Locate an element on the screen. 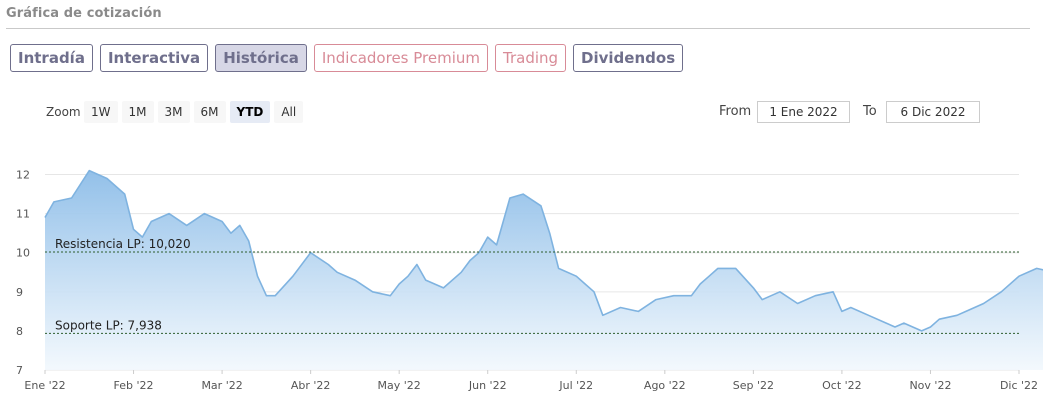 This screenshot has width=1043, height=416. range-from-label: From is located at coordinates (735, 111).